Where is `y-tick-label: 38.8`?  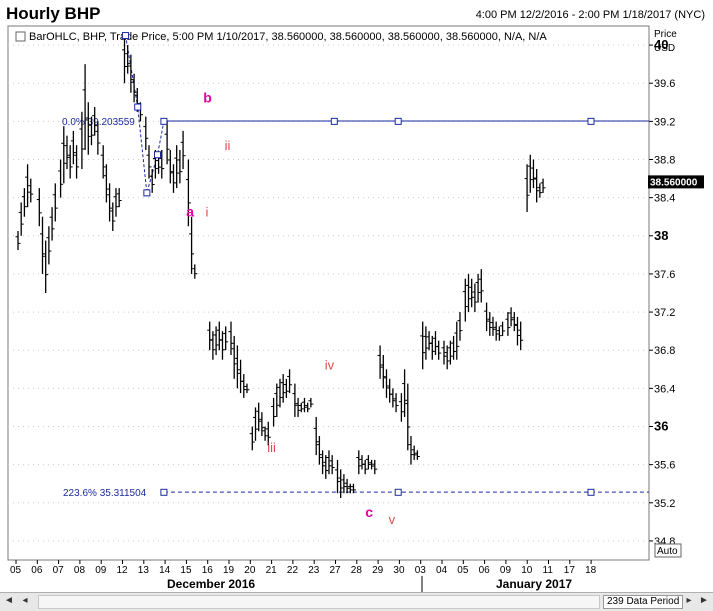 y-tick-label: 38.8 is located at coordinates (664, 161).